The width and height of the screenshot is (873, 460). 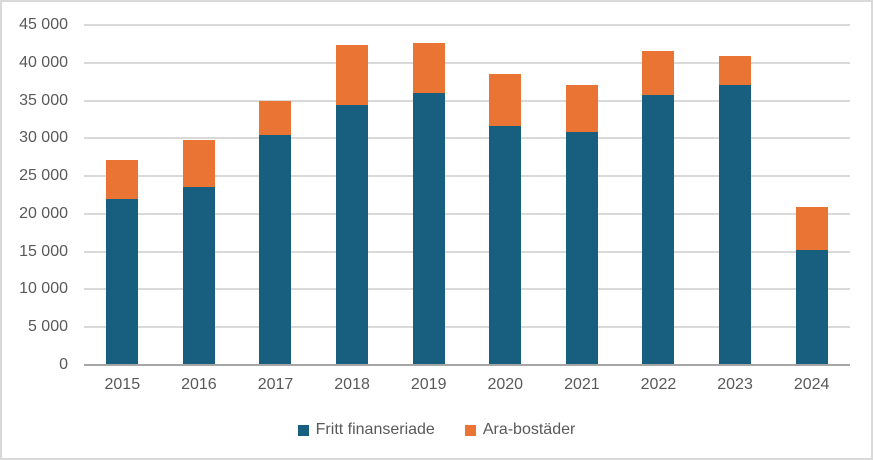 I want to click on y-tick-label: 40 000, so click(x=43, y=62).